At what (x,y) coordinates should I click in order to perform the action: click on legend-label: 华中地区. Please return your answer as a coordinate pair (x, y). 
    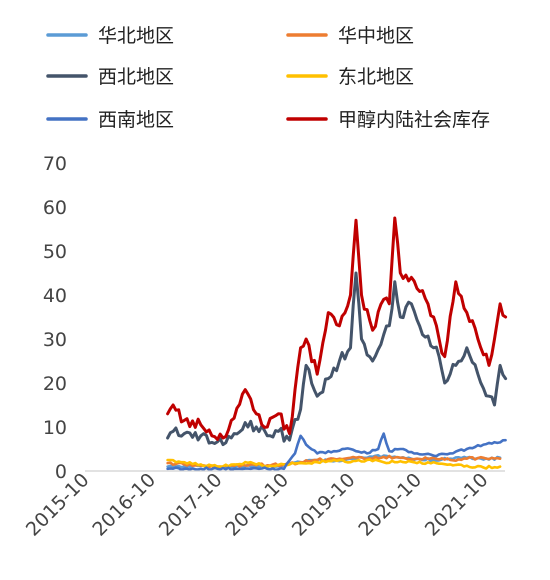
    Looking at the image, I should click on (376, 36).